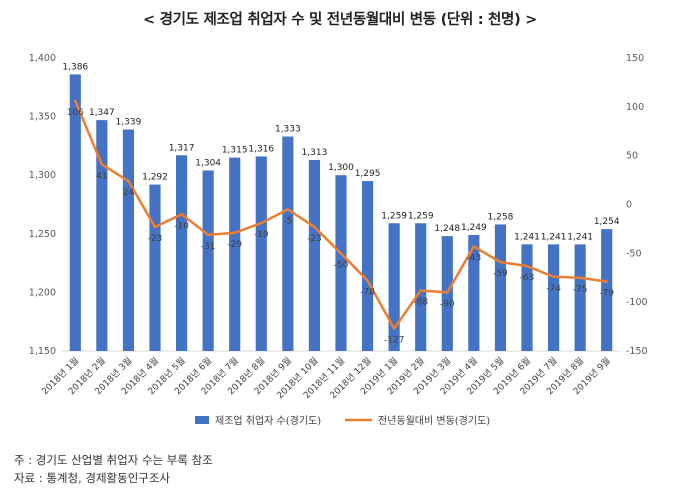  I want to click on right-tick-label: 100, so click(635, 107).